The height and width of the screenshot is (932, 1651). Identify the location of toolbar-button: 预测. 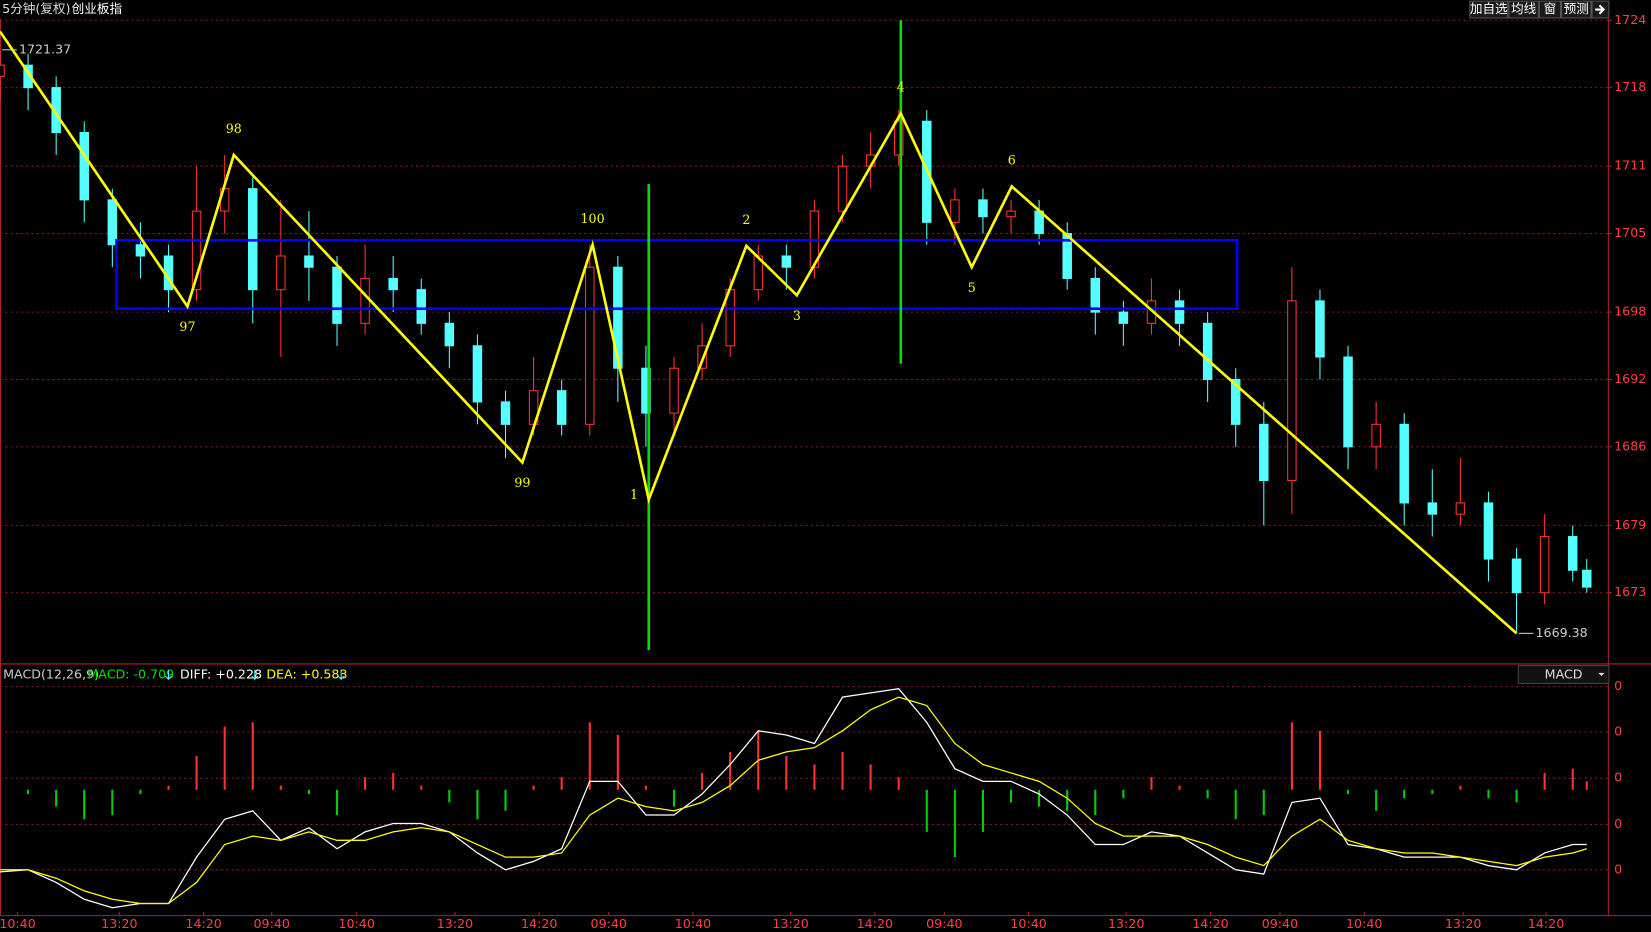
(1576, 8).